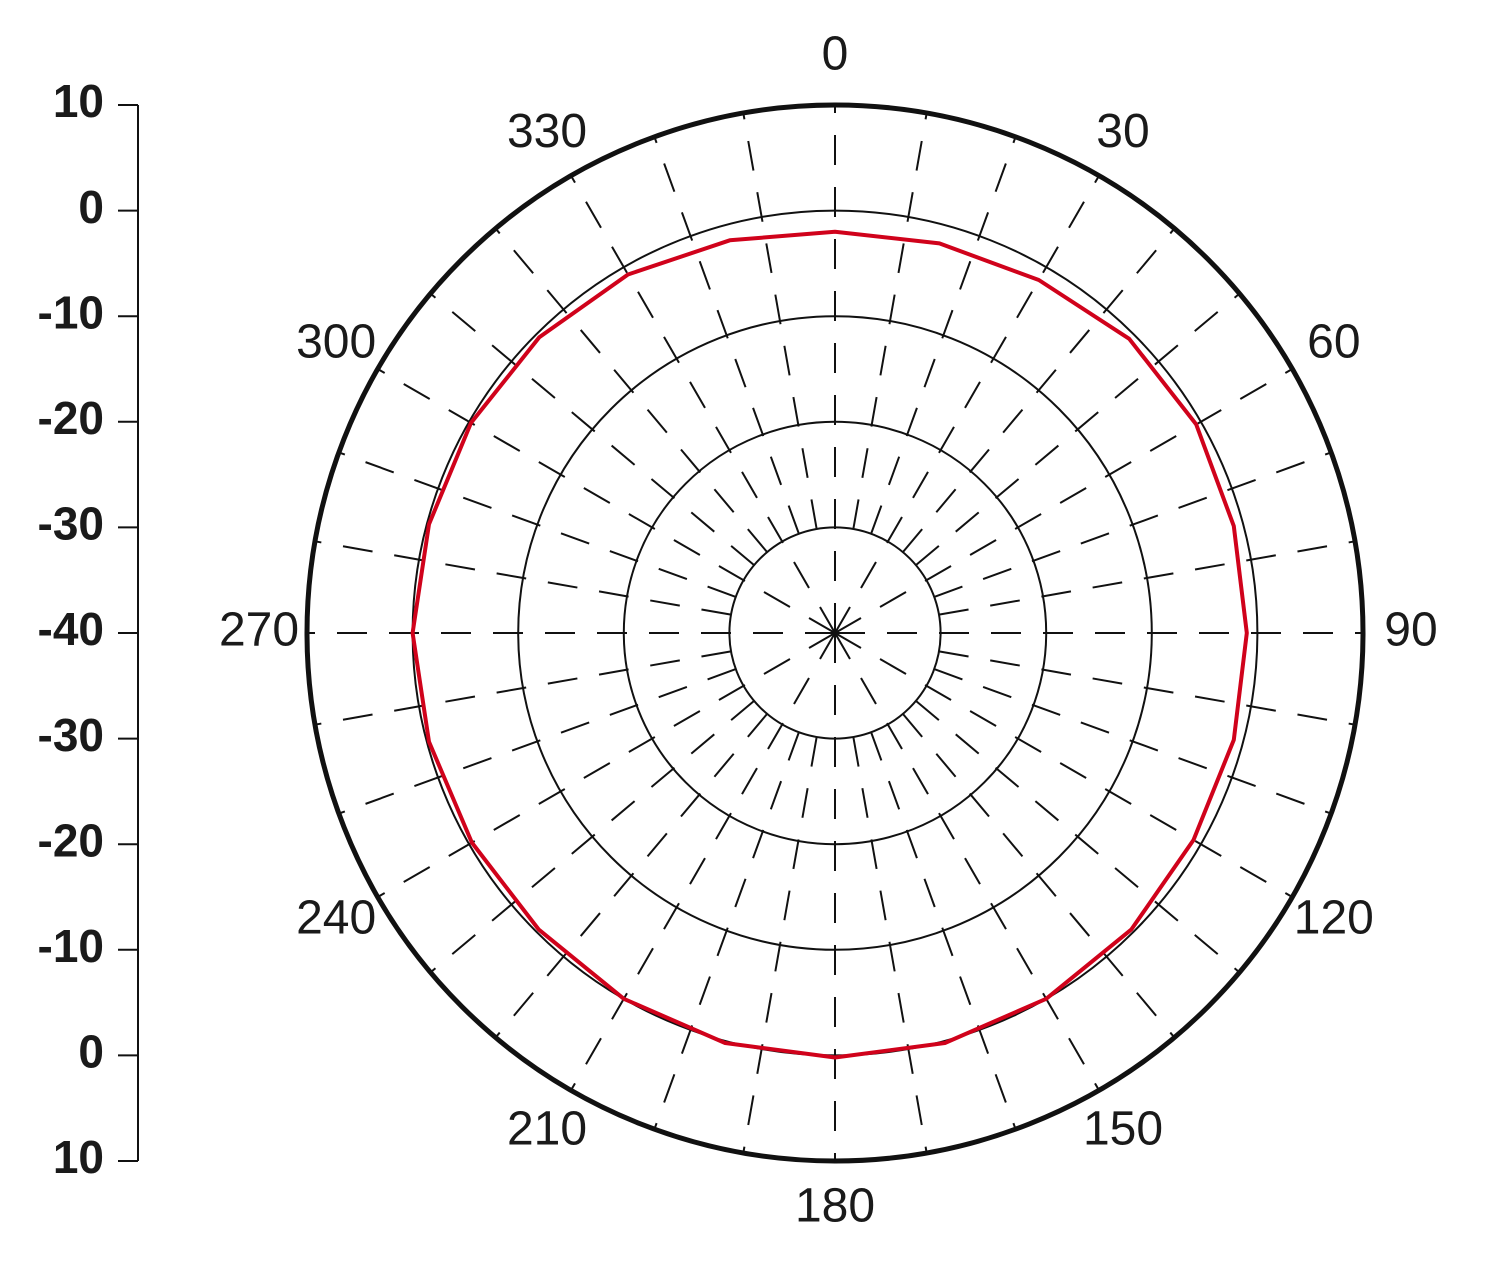 The width and height of the screenshot is (1500, 1274). What do you see at coordinates (1334, 918) in the screenshot?
I see `angle-label: 120` at bounding box center [1334, 918].